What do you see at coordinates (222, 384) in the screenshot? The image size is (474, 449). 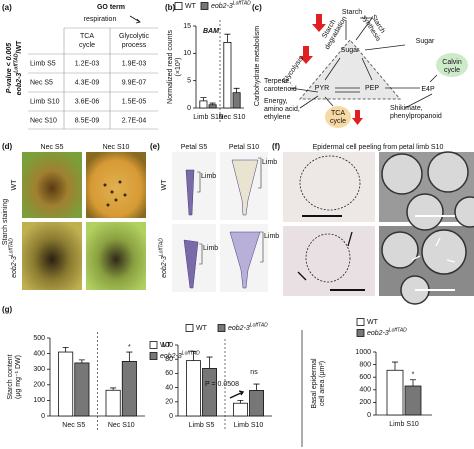 I see `annotation: P = 0.0508` at bounding box center [222, 384].